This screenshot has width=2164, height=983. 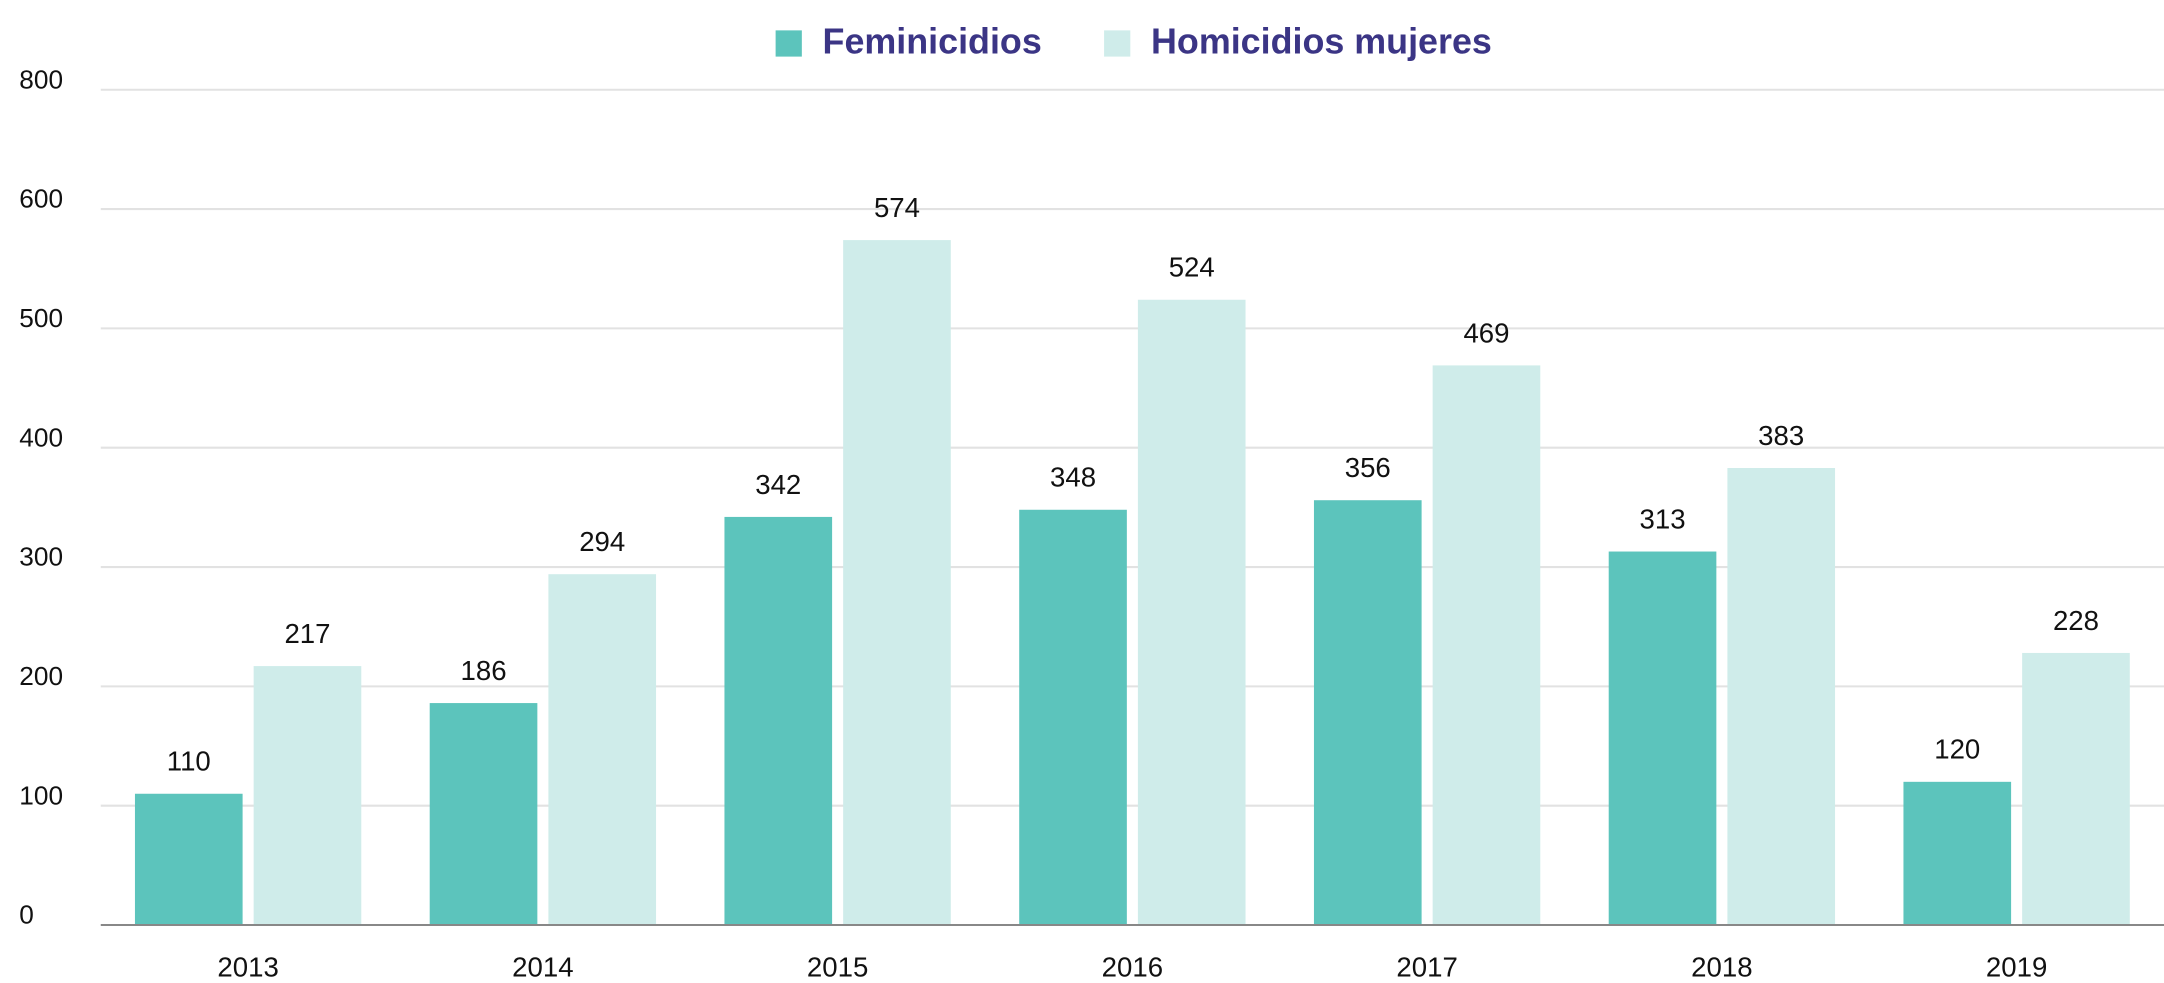 What do you see at coordinates (1132, 966) in the screenshot?
I see `x-tick-label: 2016` at bounding box center [1132, 966].